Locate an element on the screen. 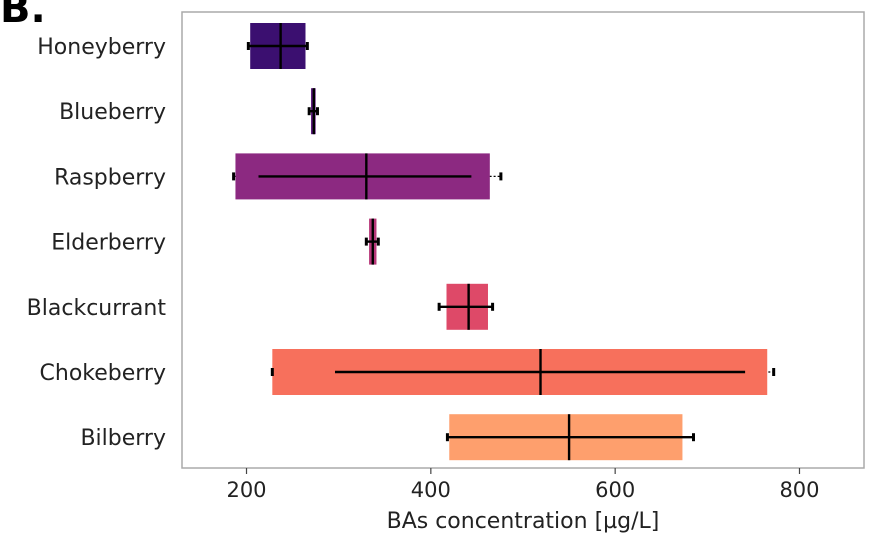 This screenshot has height=537, width=890. x-tick-label-800: 800 is located at coordinates (799, 490).